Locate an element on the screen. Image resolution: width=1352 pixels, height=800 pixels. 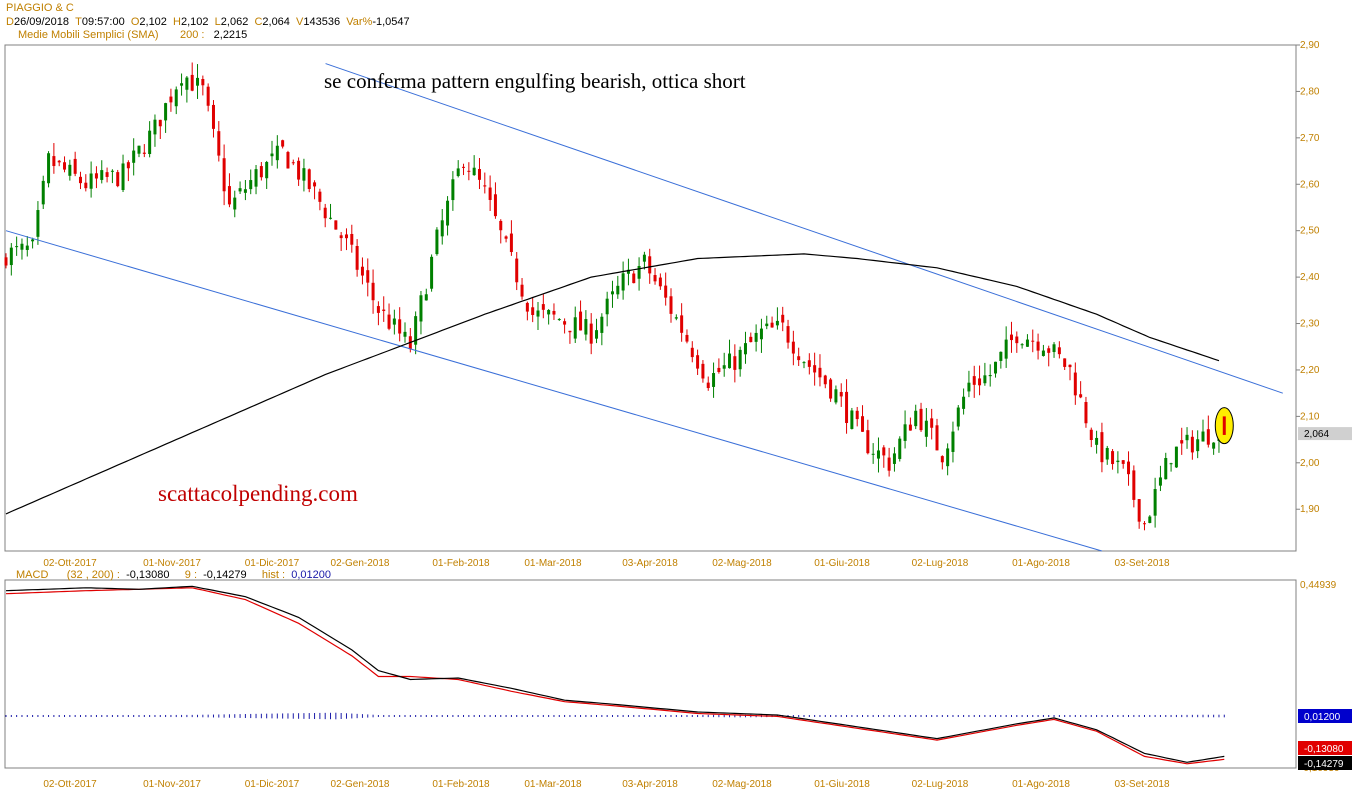
instrument-title: PIAGGIO & C is located at coordinates (40, 8).